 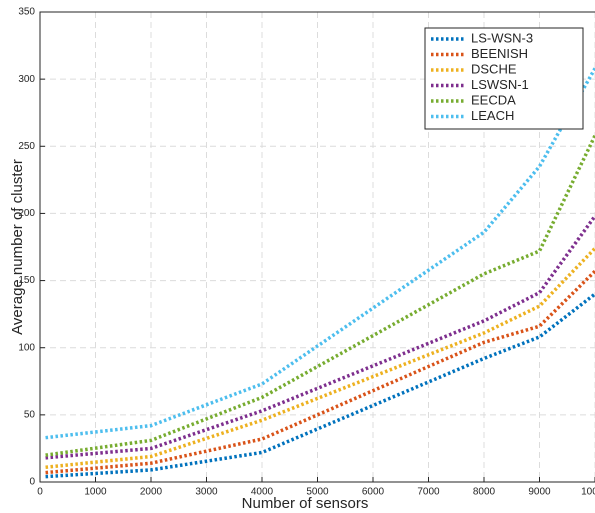 What do you see at coordinates (502, 37) in the screenshot?
I see `legend-label: LS-WSN-3` at bounding box center [502, 37].